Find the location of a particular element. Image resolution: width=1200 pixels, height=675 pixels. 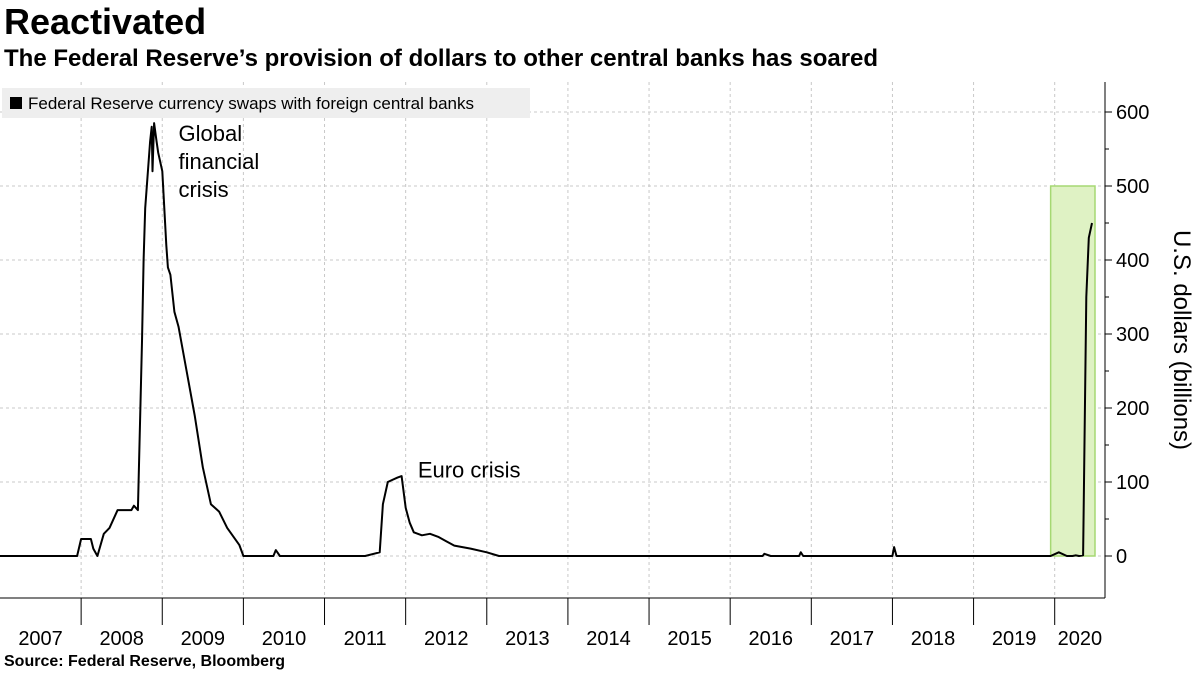

x-tick-label: 2008 is located at coordinates (121, 639).